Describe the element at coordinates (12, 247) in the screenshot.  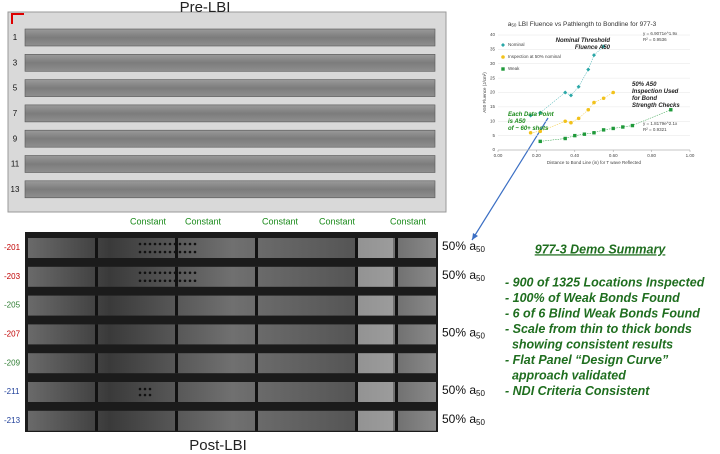
I see `row-label: -201` at that location.